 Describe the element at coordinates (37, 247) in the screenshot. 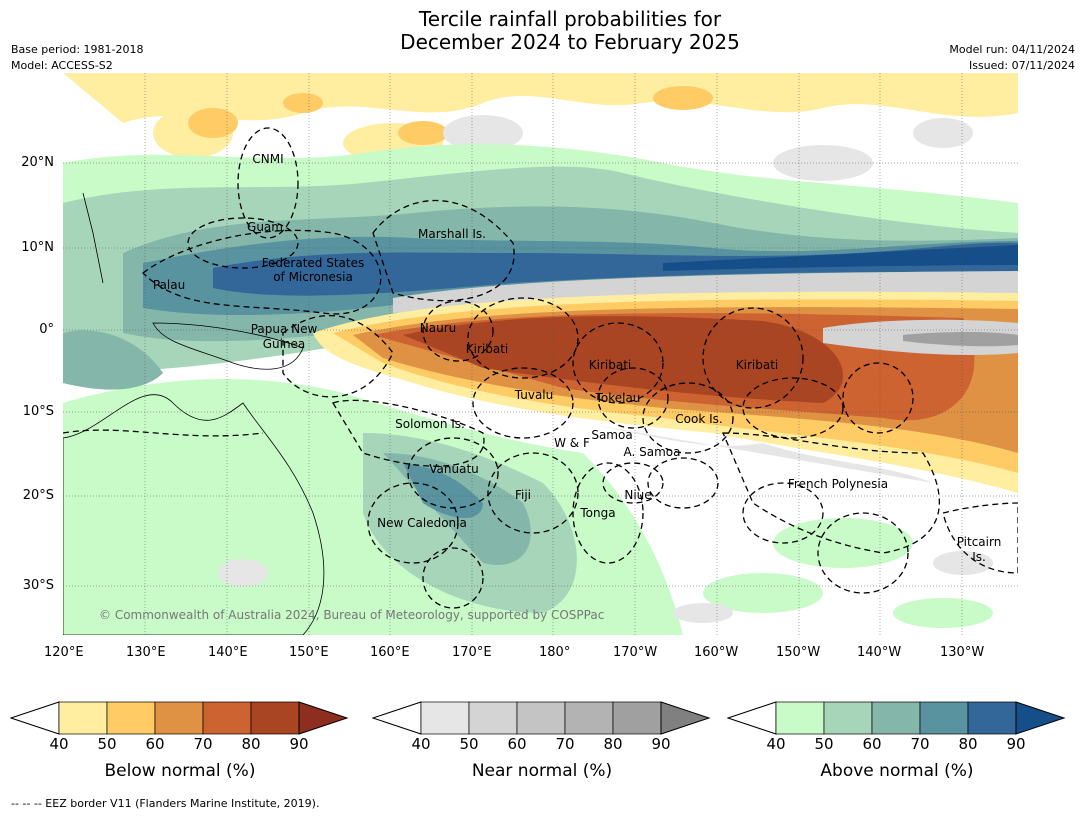

I see `lat-tick: 10°N` at that location.